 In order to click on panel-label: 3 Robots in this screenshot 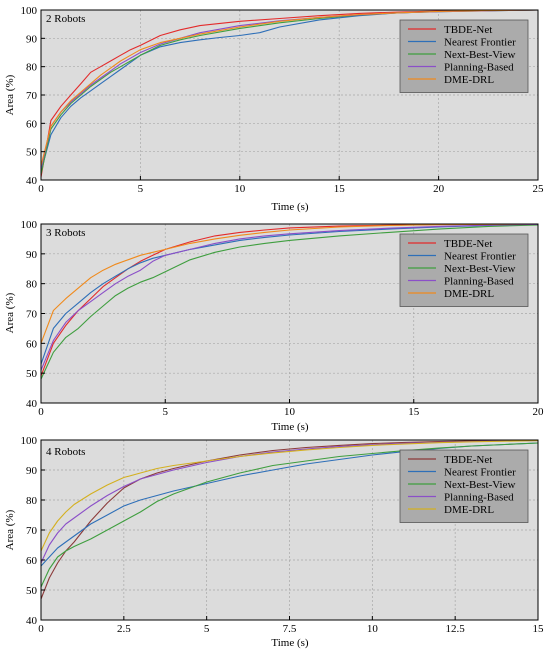, I will do `click(65, 233)`.